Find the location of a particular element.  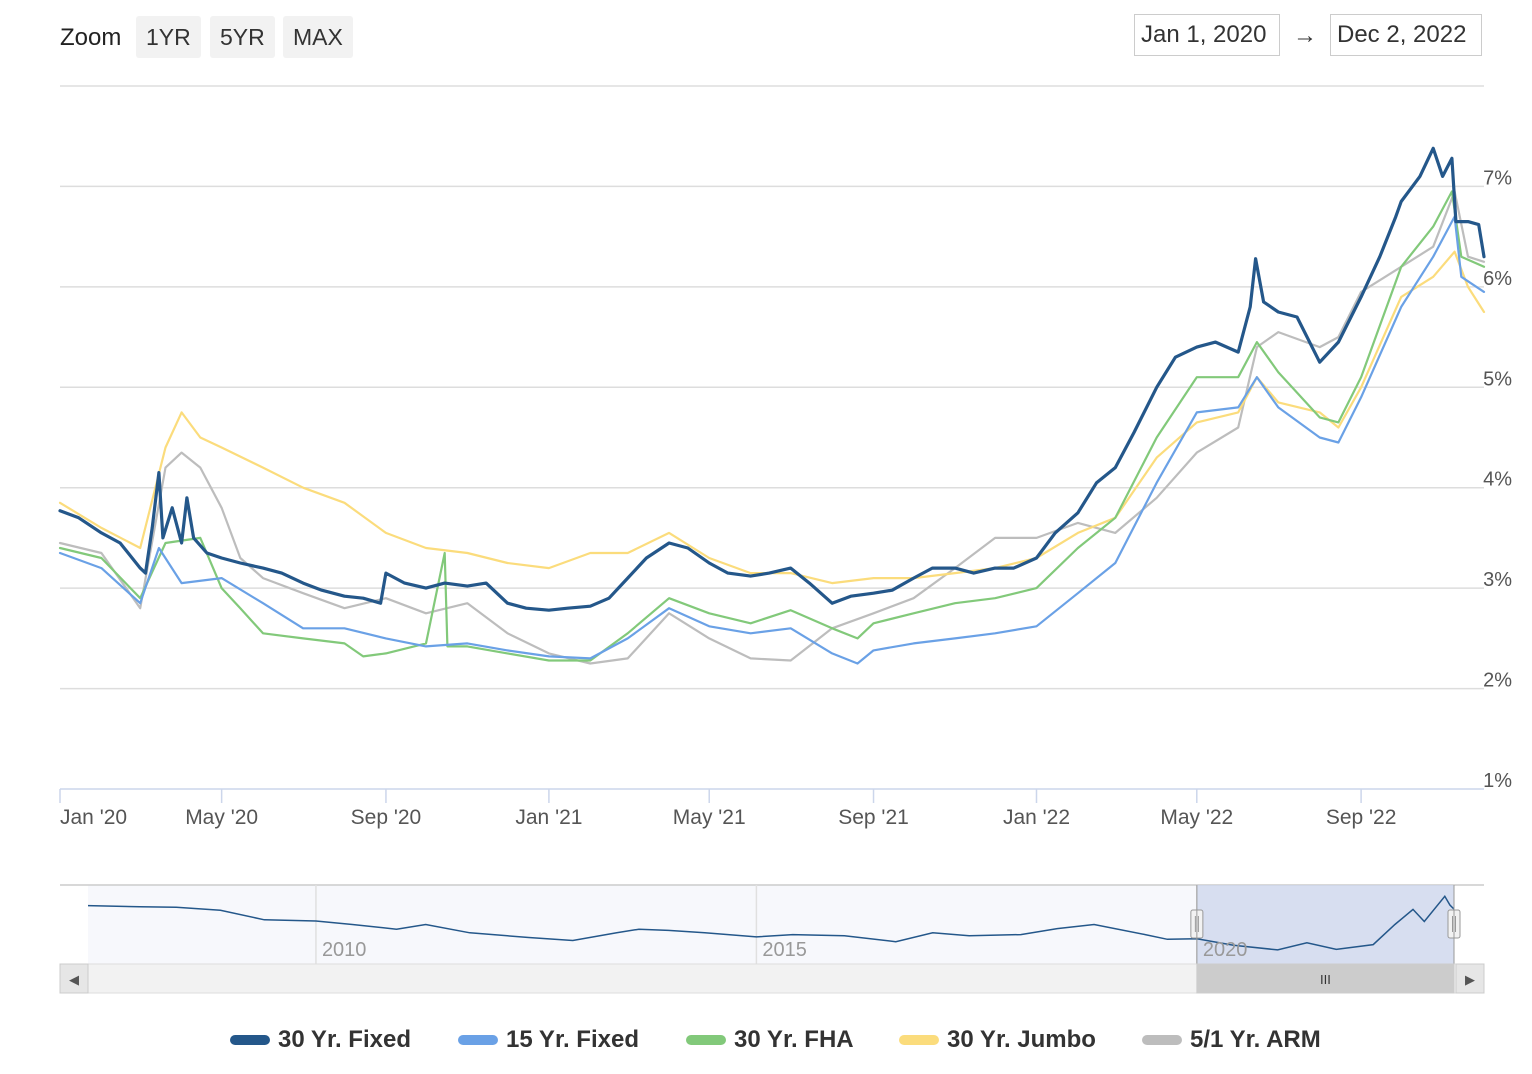

x-tick-label: Sep '21 is located at coordinates (873, 817).